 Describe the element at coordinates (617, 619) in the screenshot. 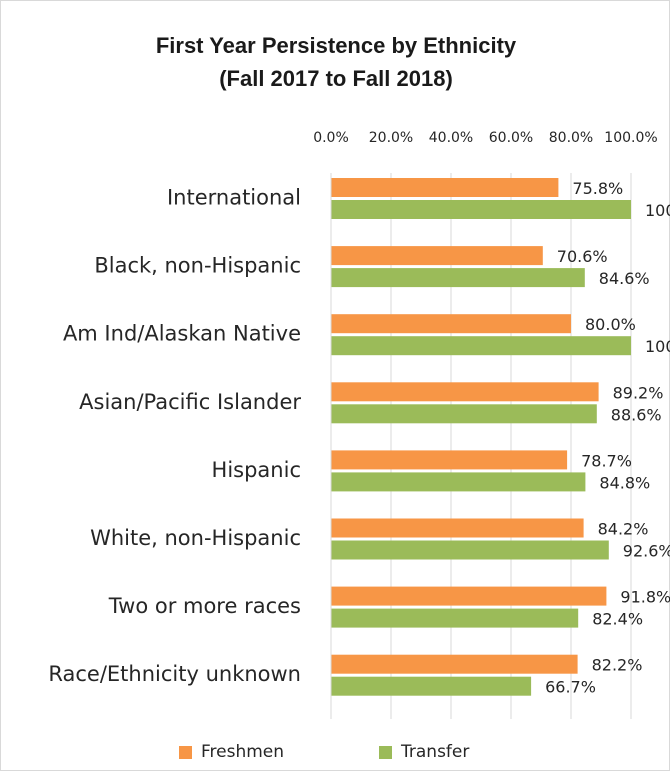

I see `data-label: 82.4%` at that location.